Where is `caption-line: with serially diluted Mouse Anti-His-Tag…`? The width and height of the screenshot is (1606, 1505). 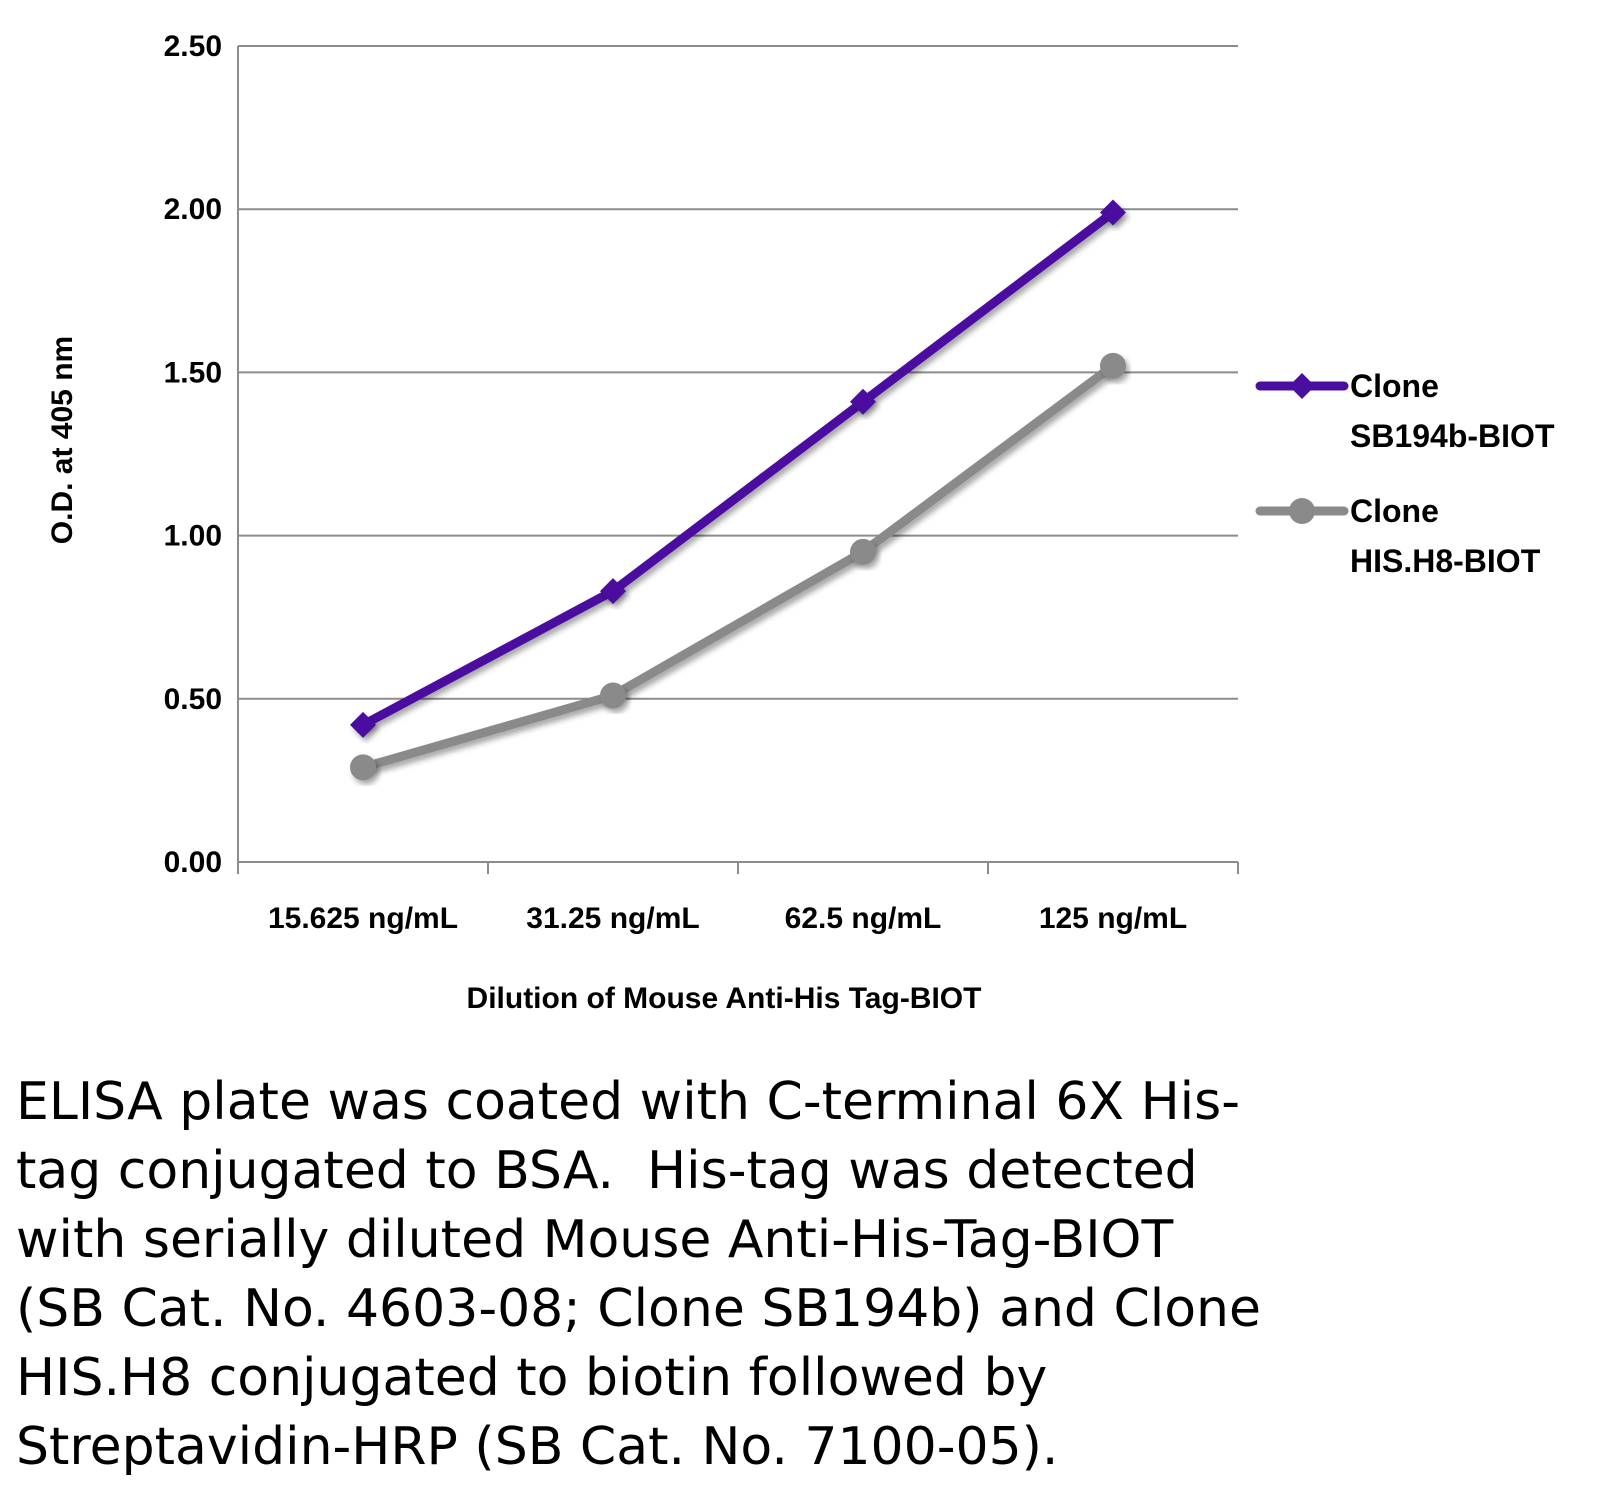
caption-line: with serially diluted Mouse Anti-His-Tag… is located at coordinates (595, 1240).